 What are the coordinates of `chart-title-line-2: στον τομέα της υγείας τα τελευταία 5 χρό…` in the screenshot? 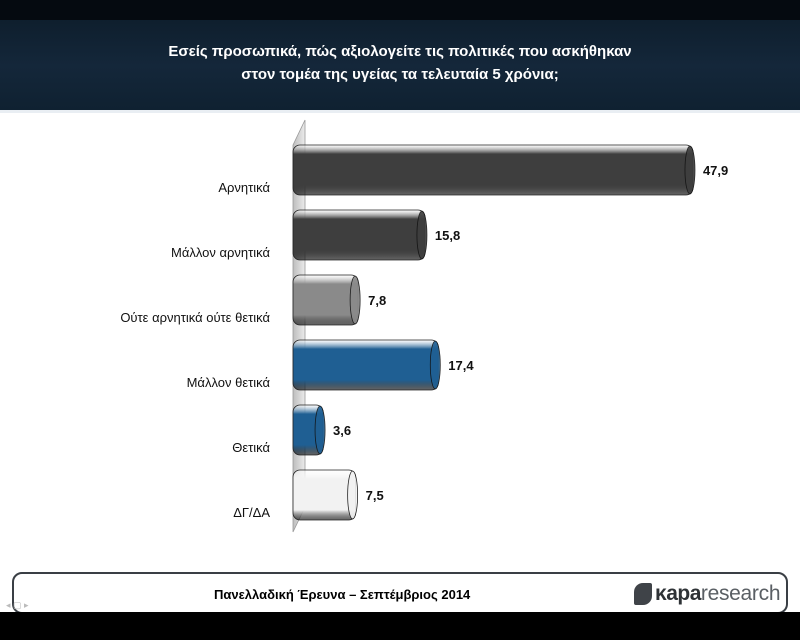 It's located at (400, 74).